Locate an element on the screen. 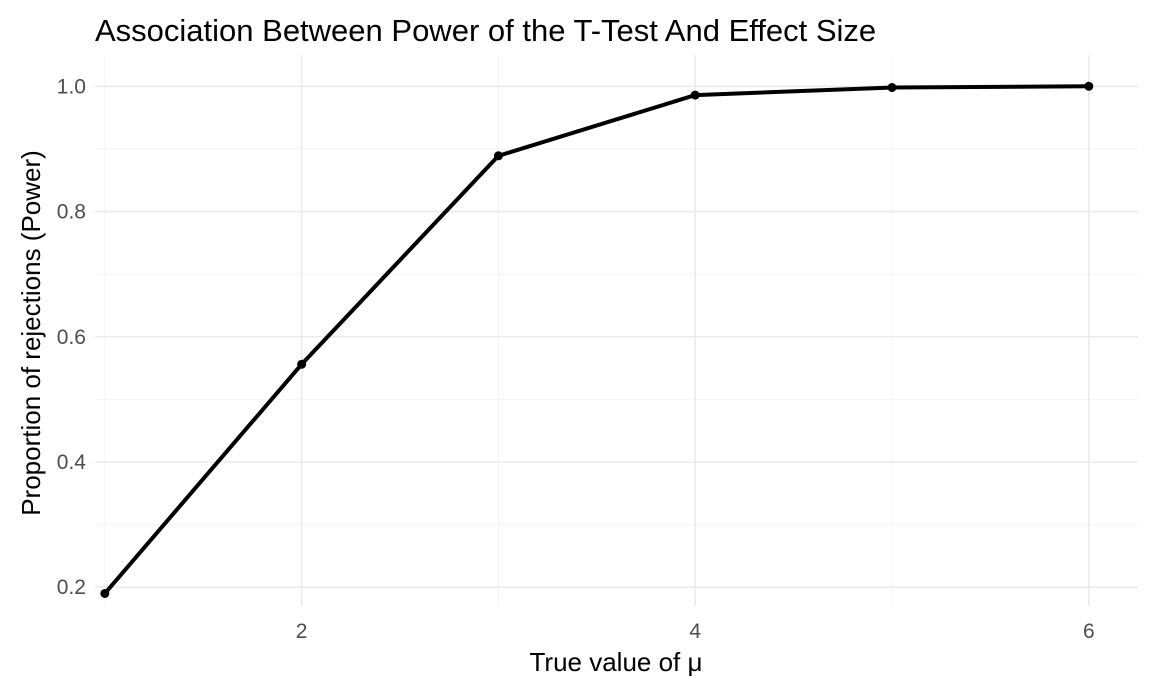  y-tick-label: 0.4 is located at coordinates (72, 462).